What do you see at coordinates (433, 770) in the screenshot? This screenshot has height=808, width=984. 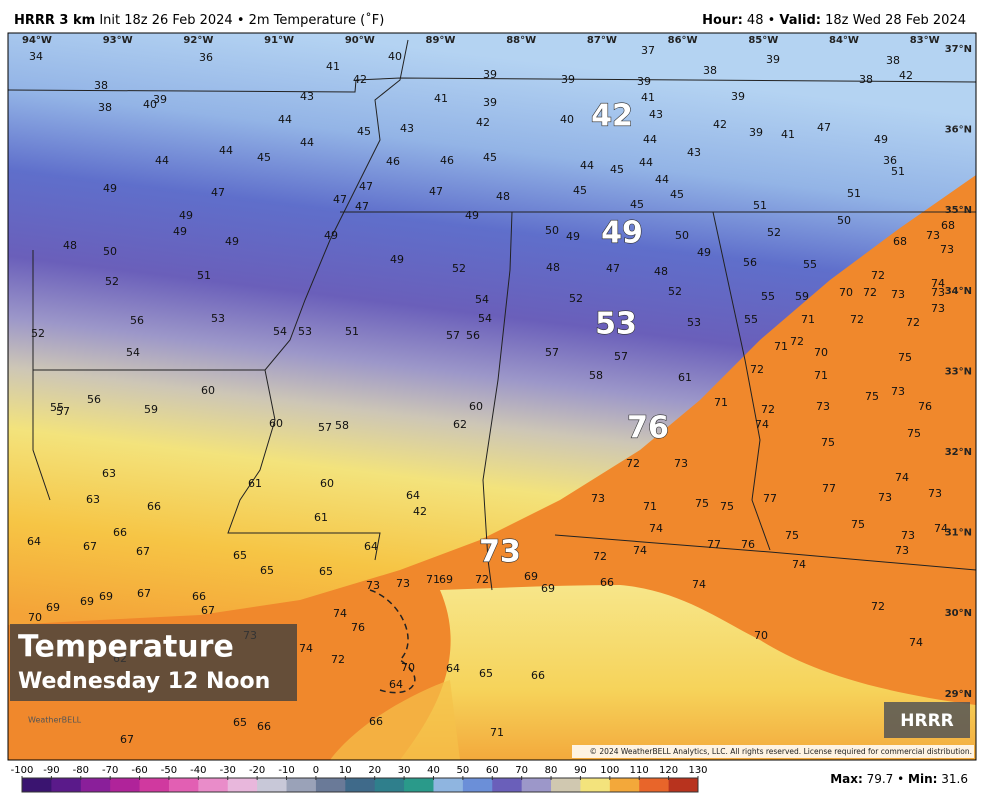 I see `colorbar-tick-label: 40` at bounding box center [433, 770].